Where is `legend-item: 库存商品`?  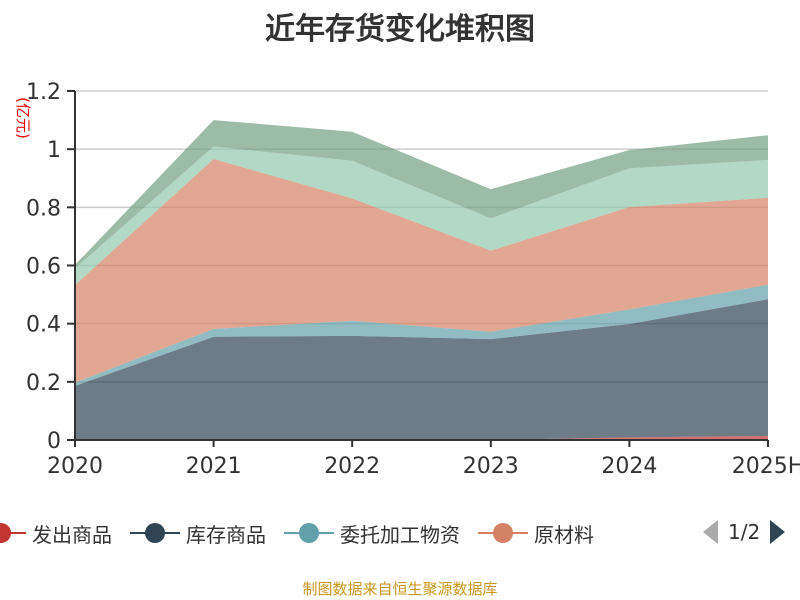
legend-item: 库存商品 is located at coordinates (198, 533).